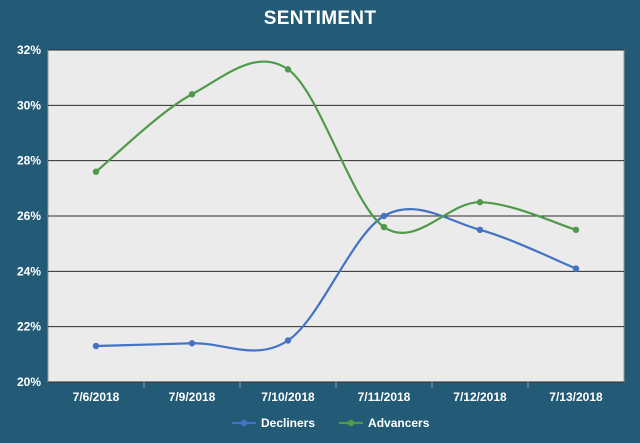  I want to click on y-tick-label: 24%, so click(29, 271).